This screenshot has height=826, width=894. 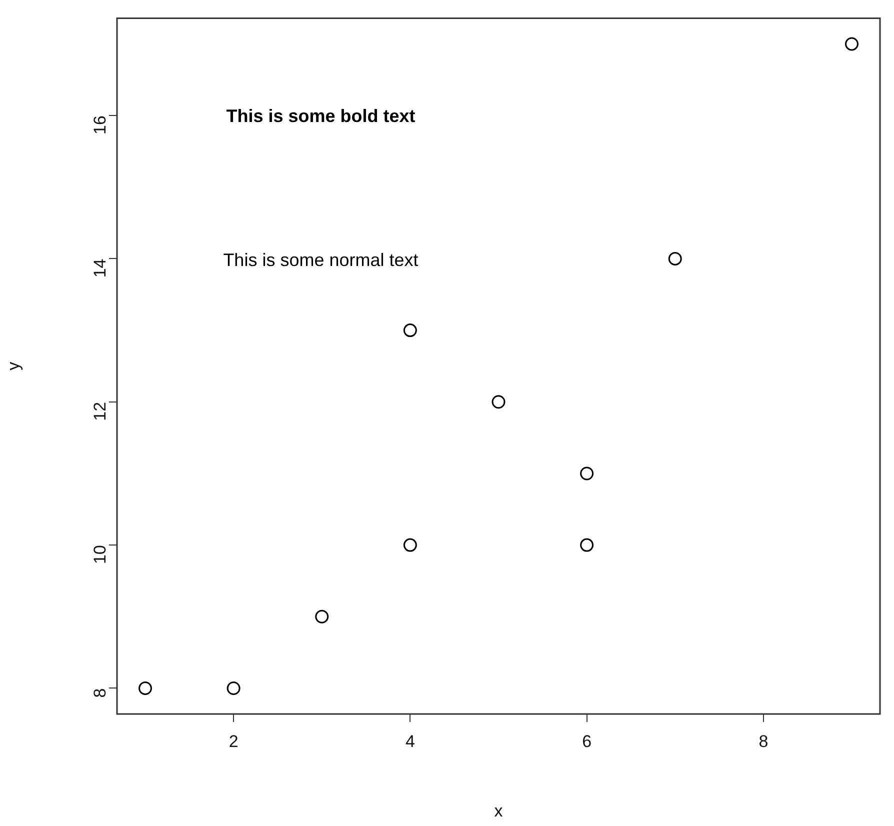 What do you see at coordinates (100, 268) in the screenshot?
I see `y-tick-label: 14` at bounding box center [100, 268].